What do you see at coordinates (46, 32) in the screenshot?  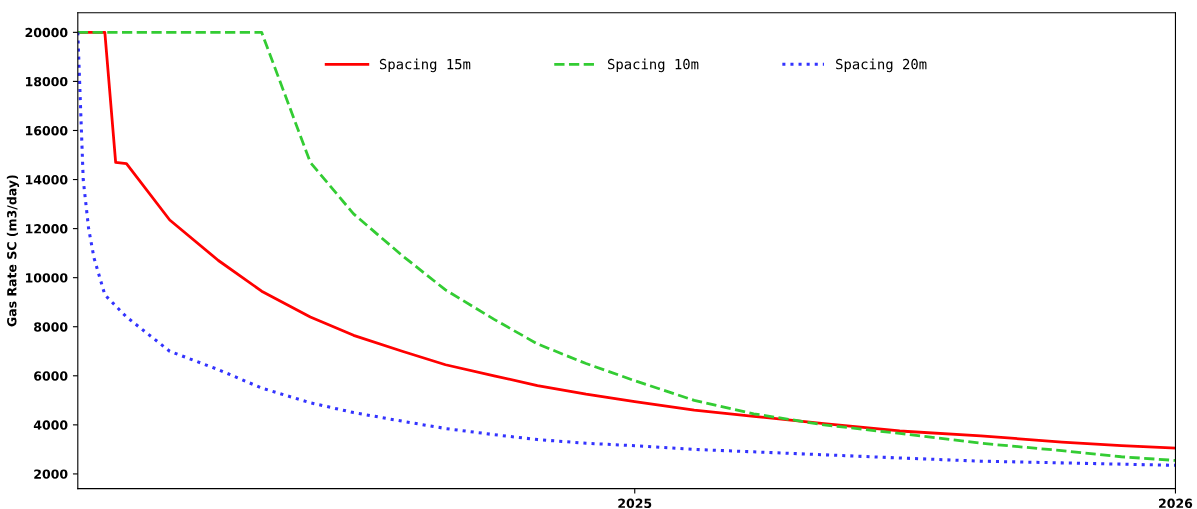 I see `y-tick-label: 20000` at bounding box center [46, 32].